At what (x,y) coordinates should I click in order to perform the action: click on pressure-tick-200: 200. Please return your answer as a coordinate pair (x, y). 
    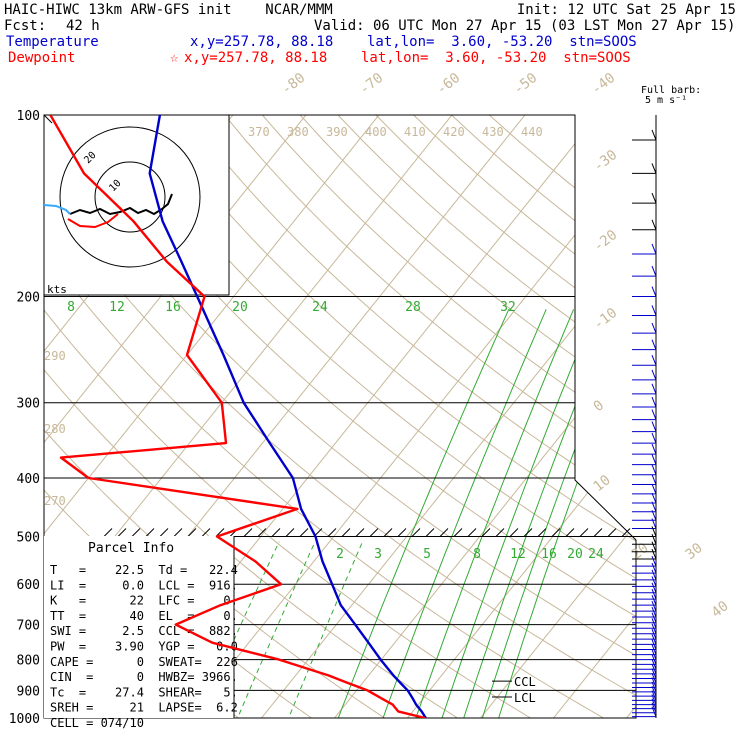
    Looking at the image, I should click on (28, 298).